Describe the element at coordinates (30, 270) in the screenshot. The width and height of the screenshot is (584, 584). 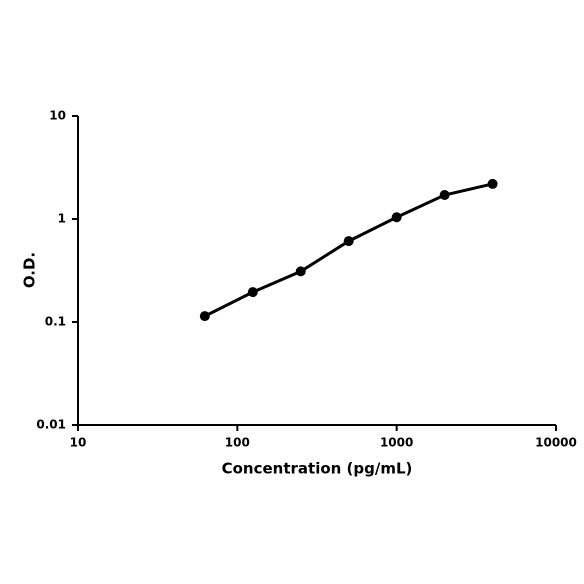
I see `y-axis-label: O.D.` at that location.